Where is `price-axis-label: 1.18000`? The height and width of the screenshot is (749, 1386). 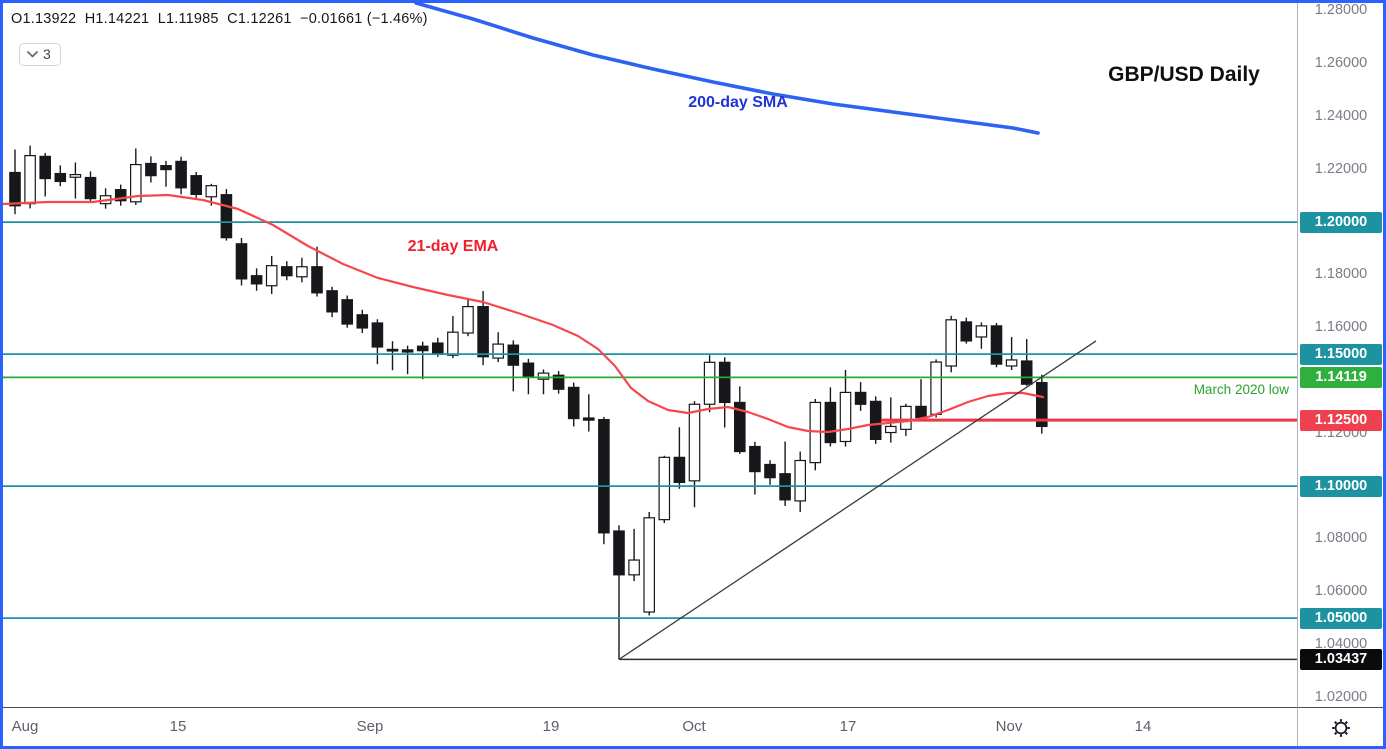
price-axis-label: 1.18000 is located at coordinates (1341, 274).